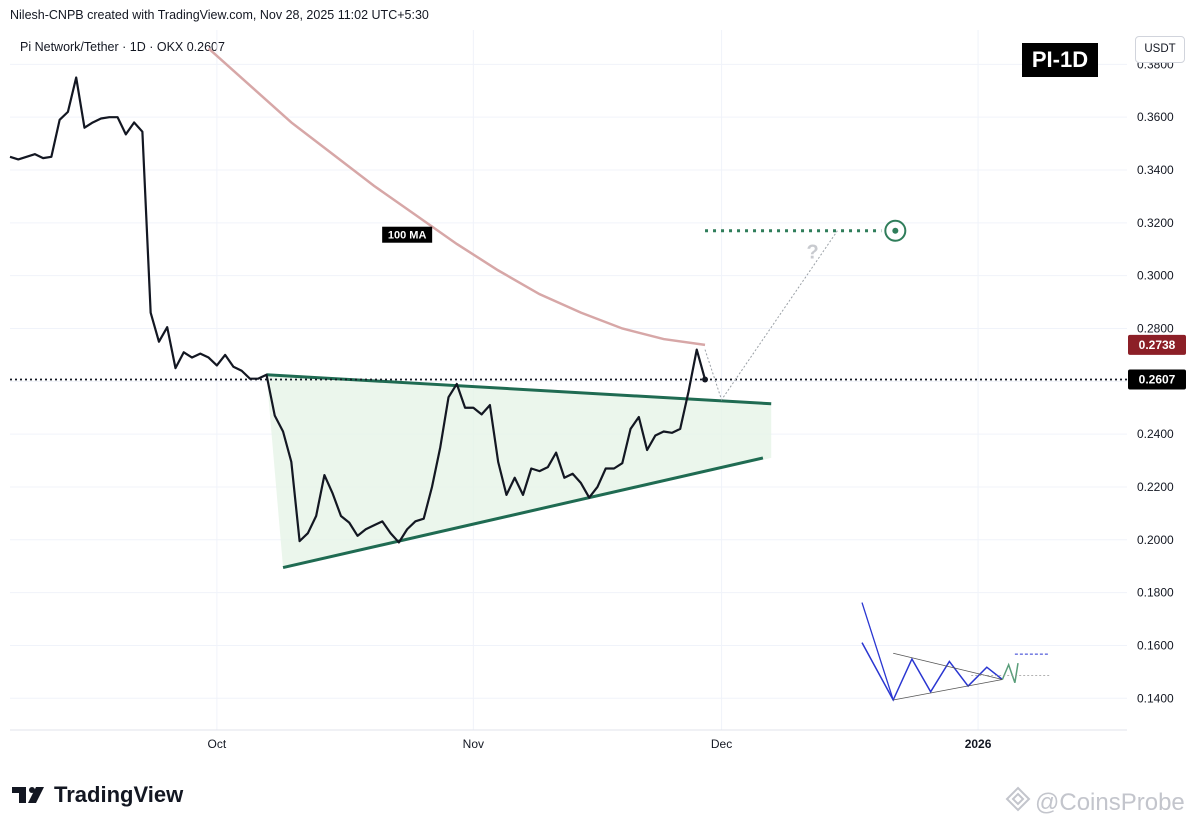  I want to click on timeframe-badge: PI-1D, so click(1060, 60).